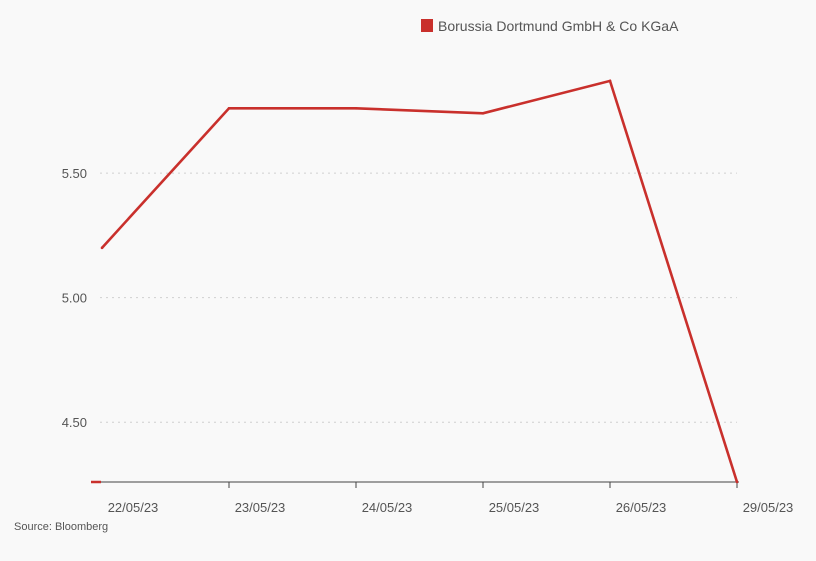 The width and height of the screenshot is (816, 561). I want to click on x-tick-label: 23/05/23, so click(260, 507).